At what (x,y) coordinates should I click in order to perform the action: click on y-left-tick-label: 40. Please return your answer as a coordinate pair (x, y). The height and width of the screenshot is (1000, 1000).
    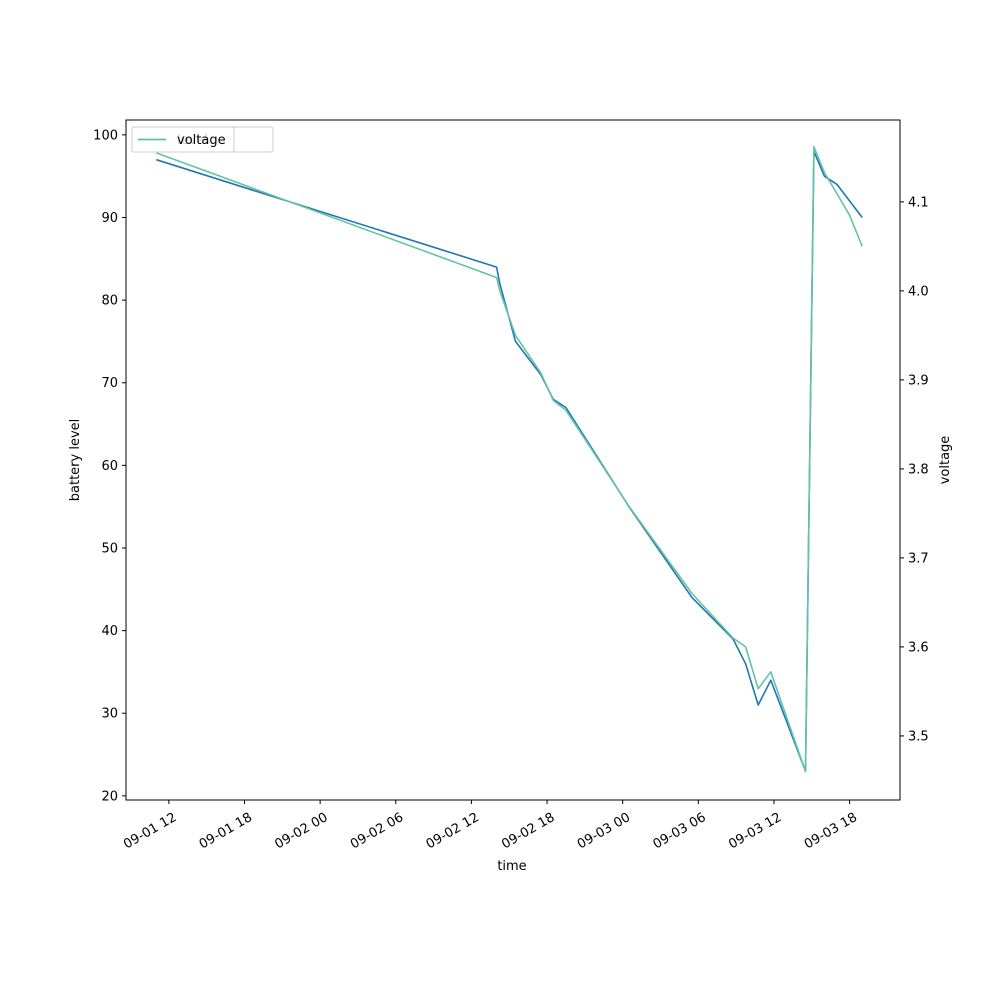
    Looking at the image, I should click on (109, 631).